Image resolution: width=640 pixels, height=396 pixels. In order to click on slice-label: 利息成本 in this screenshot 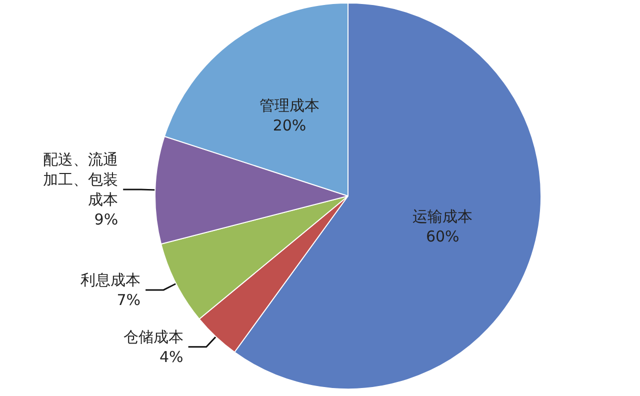, I will do `click(110, 279)`.